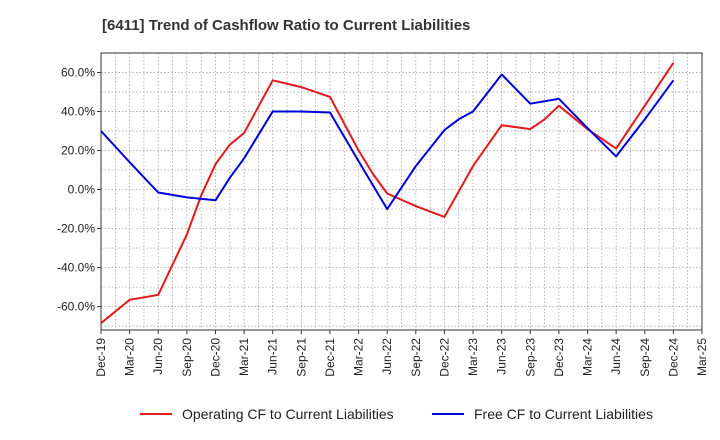 The height and width of the screenshot is (440, 720). Describe the element at coordinates (502, 356) in the screenshot. I see `x-tick-label: Jun-23` at that location.